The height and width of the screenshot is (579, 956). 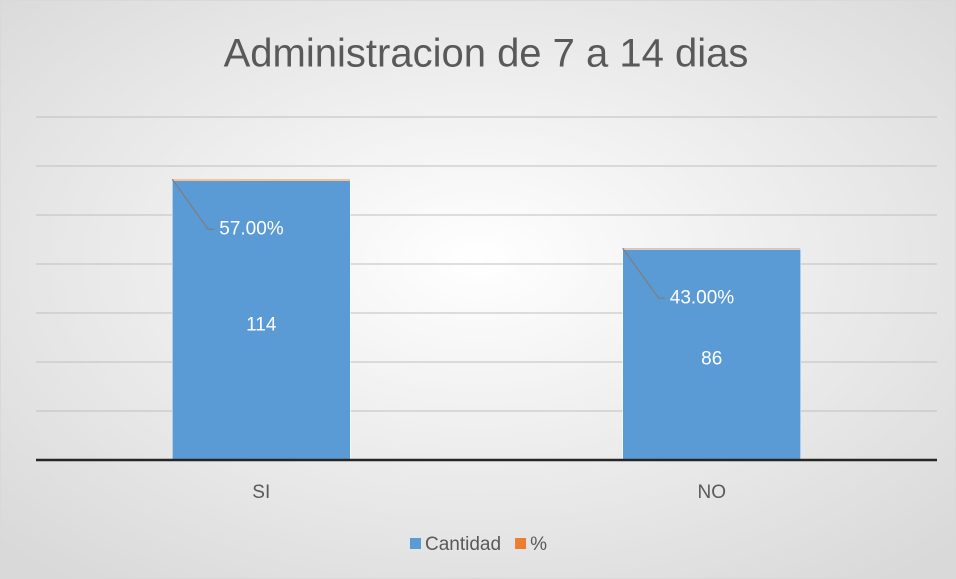 What do you see at coordinates (251, 228) in the screenshot?
I see `data-label: 57.00%` at bounding box center [251, 228].